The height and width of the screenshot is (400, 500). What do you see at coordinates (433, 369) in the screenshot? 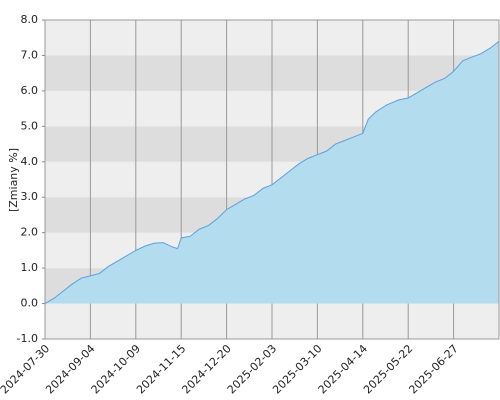
I see `x-tick-label: 2025-06-27` at bounding box center [433, 369].